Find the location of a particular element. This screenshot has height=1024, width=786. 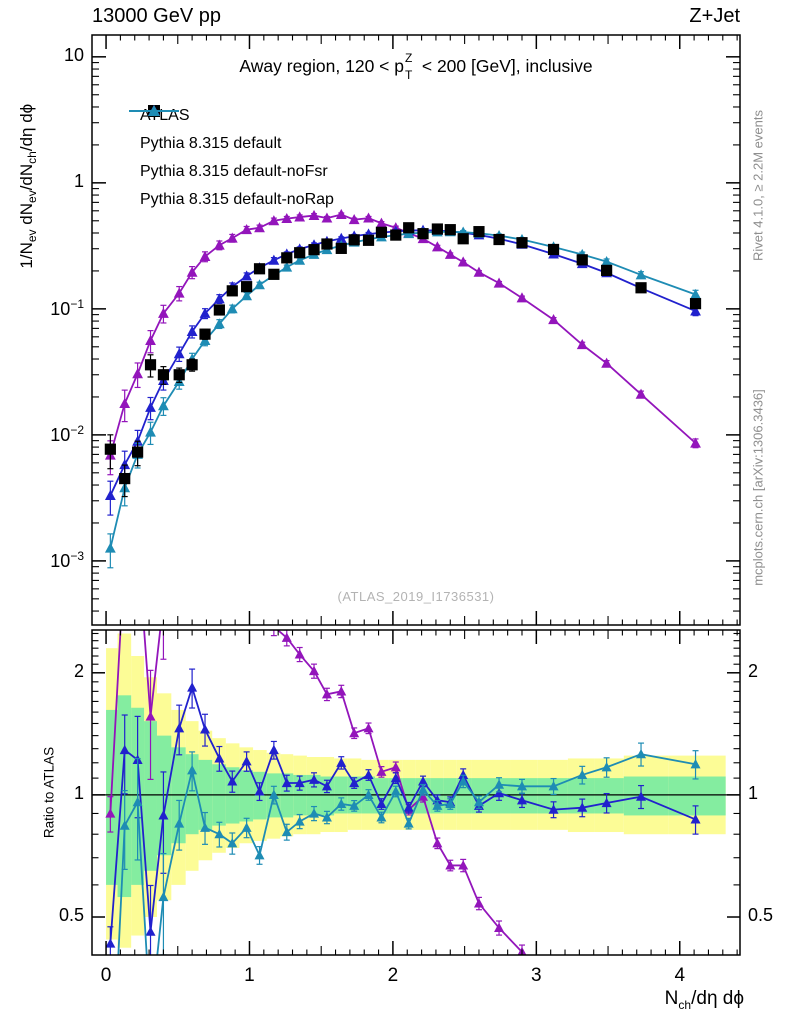

x-tick-label: 4 is located at coordinates (680, 975).